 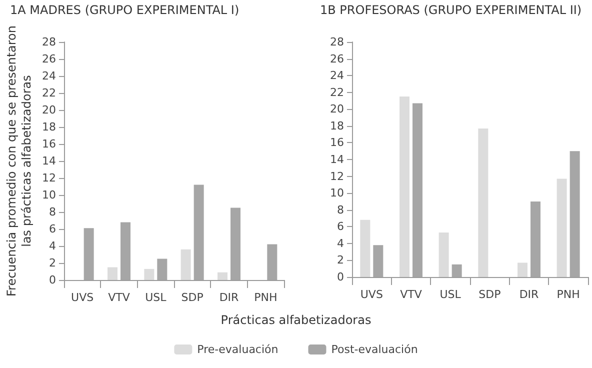 What do you see at coordinates (125, 10) in the screenshot?
I see `chart-title: 1A MADRES (GRUPO EXPERIMENTAL I)` at bounding box center [125, 10].